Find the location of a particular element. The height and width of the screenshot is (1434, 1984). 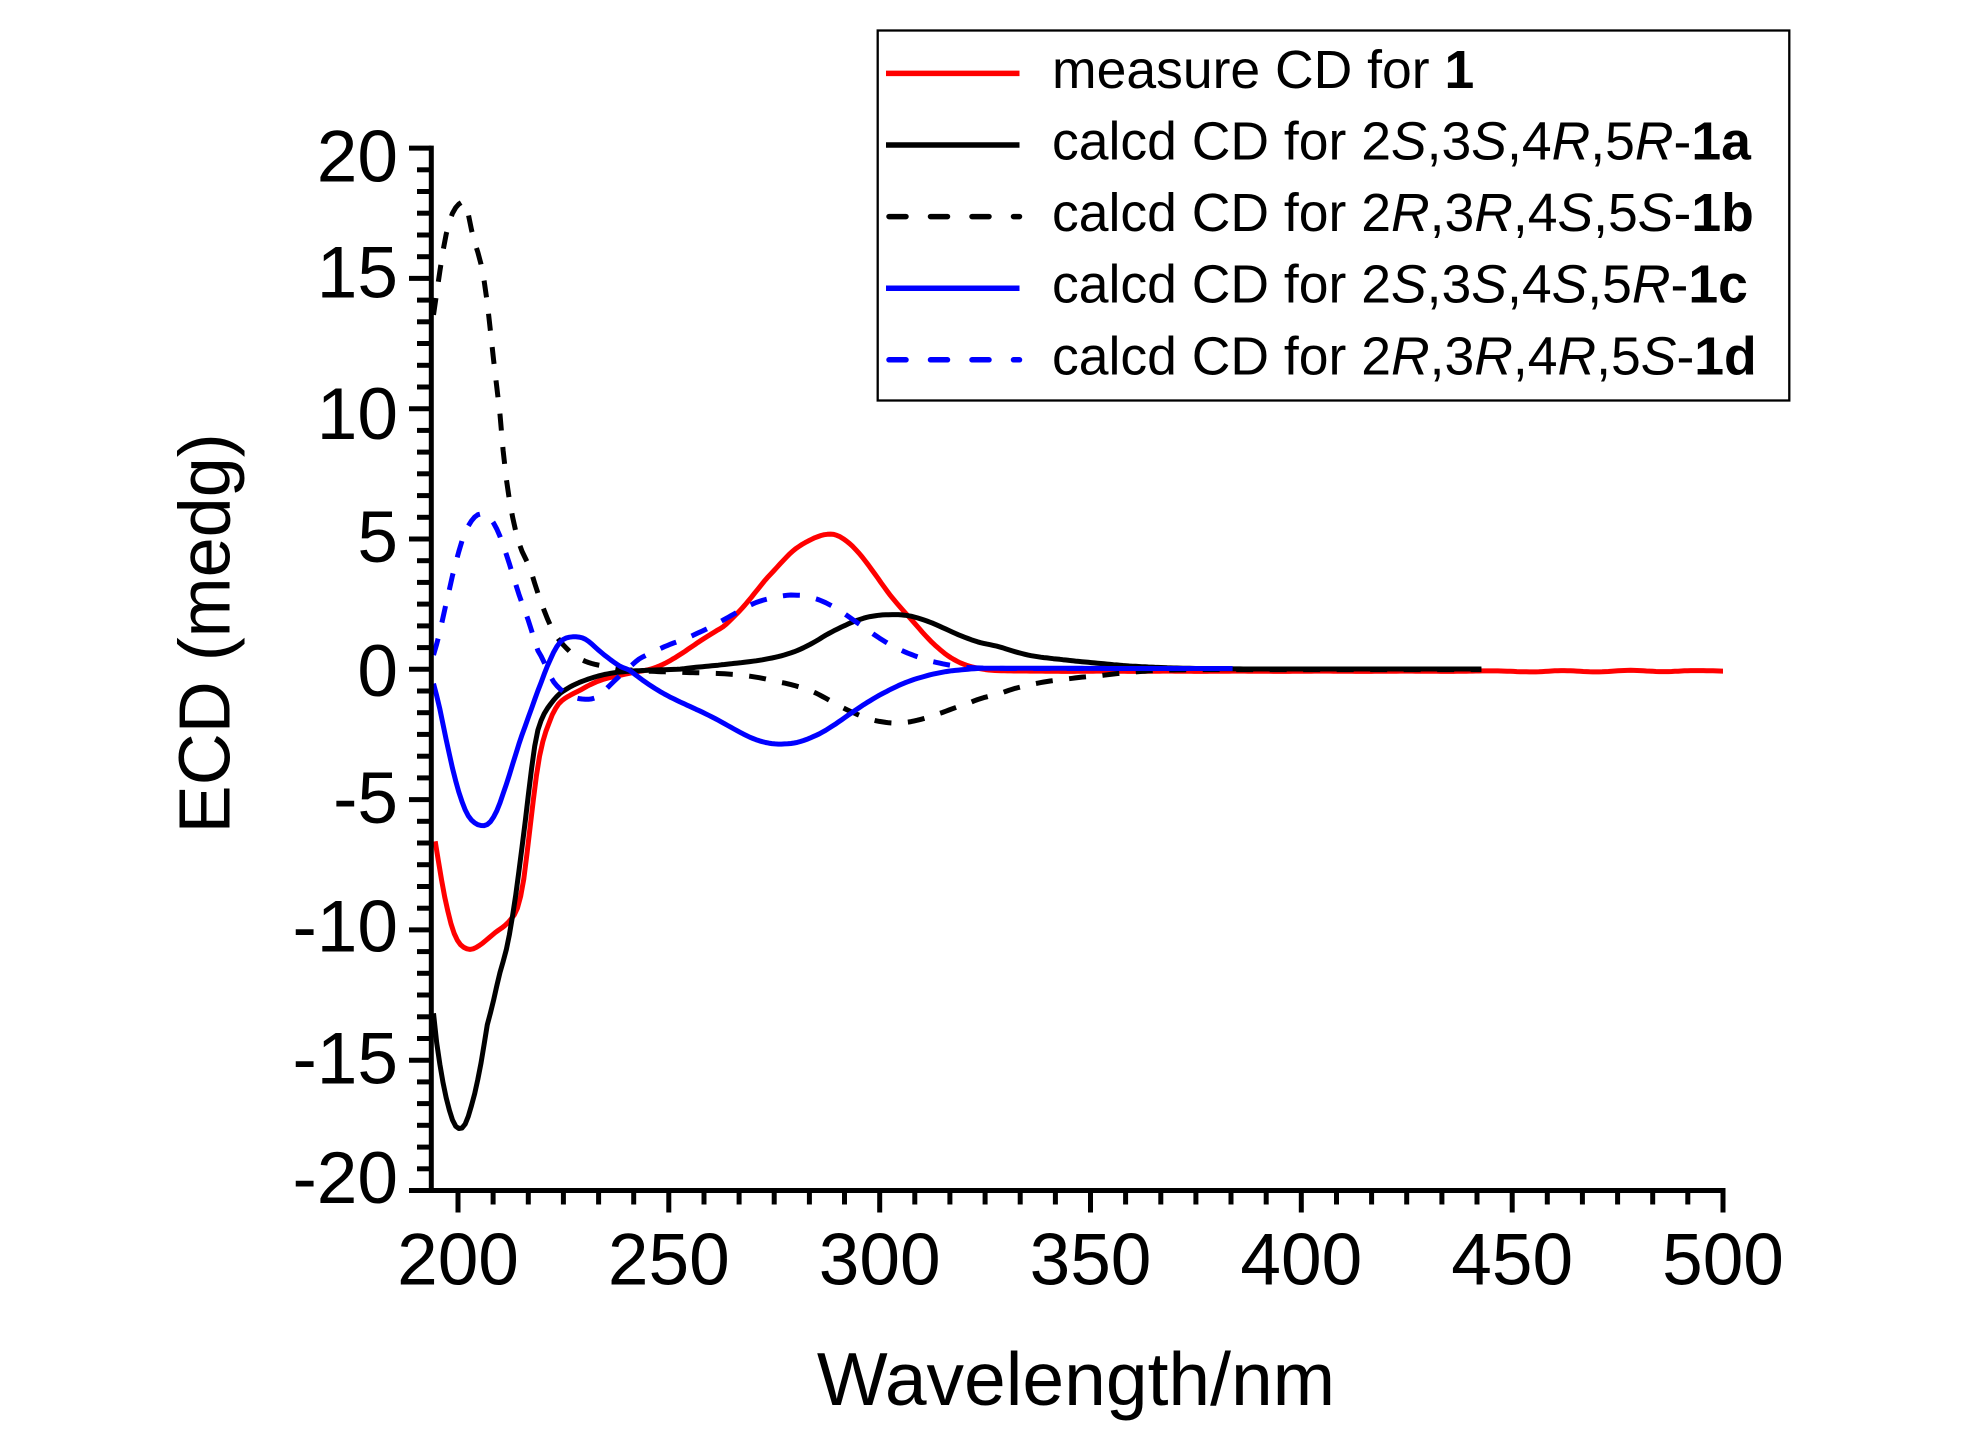

svg-text: calcd CD for 2R,3R,4R,5S-1d is located at coordinates (1404, 356).